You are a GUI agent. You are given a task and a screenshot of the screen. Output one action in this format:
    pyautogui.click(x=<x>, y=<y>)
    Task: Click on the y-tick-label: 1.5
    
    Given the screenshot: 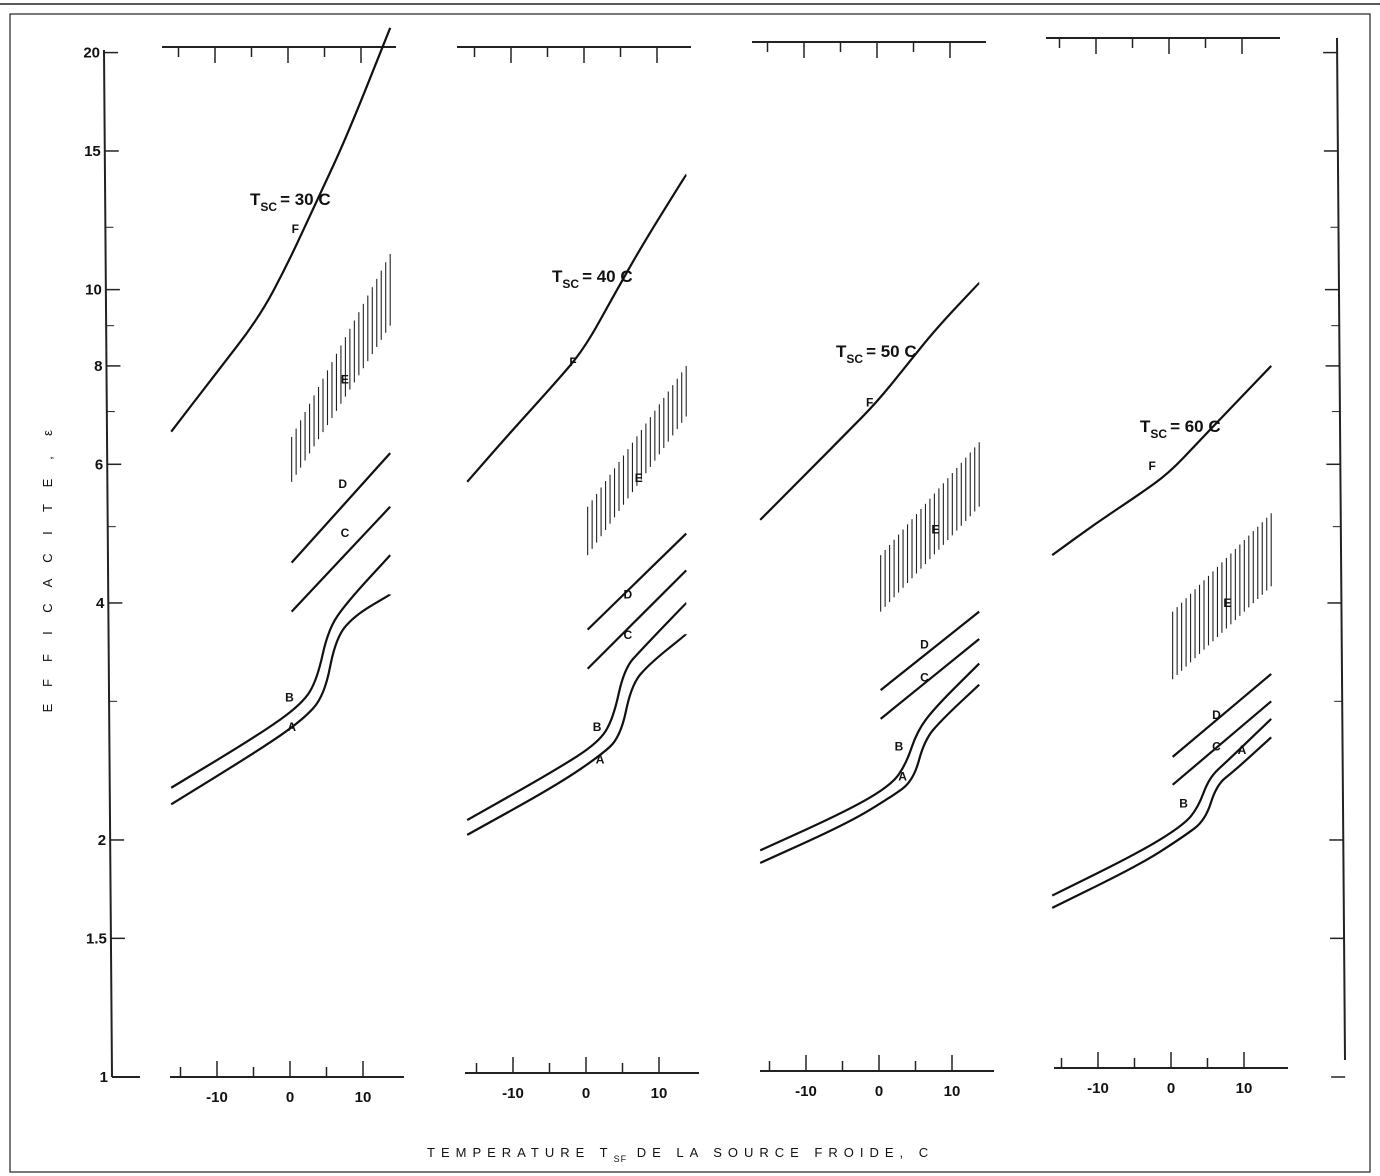 What is the action you would take?
    pyautogui.click(x=96, y=938)
    